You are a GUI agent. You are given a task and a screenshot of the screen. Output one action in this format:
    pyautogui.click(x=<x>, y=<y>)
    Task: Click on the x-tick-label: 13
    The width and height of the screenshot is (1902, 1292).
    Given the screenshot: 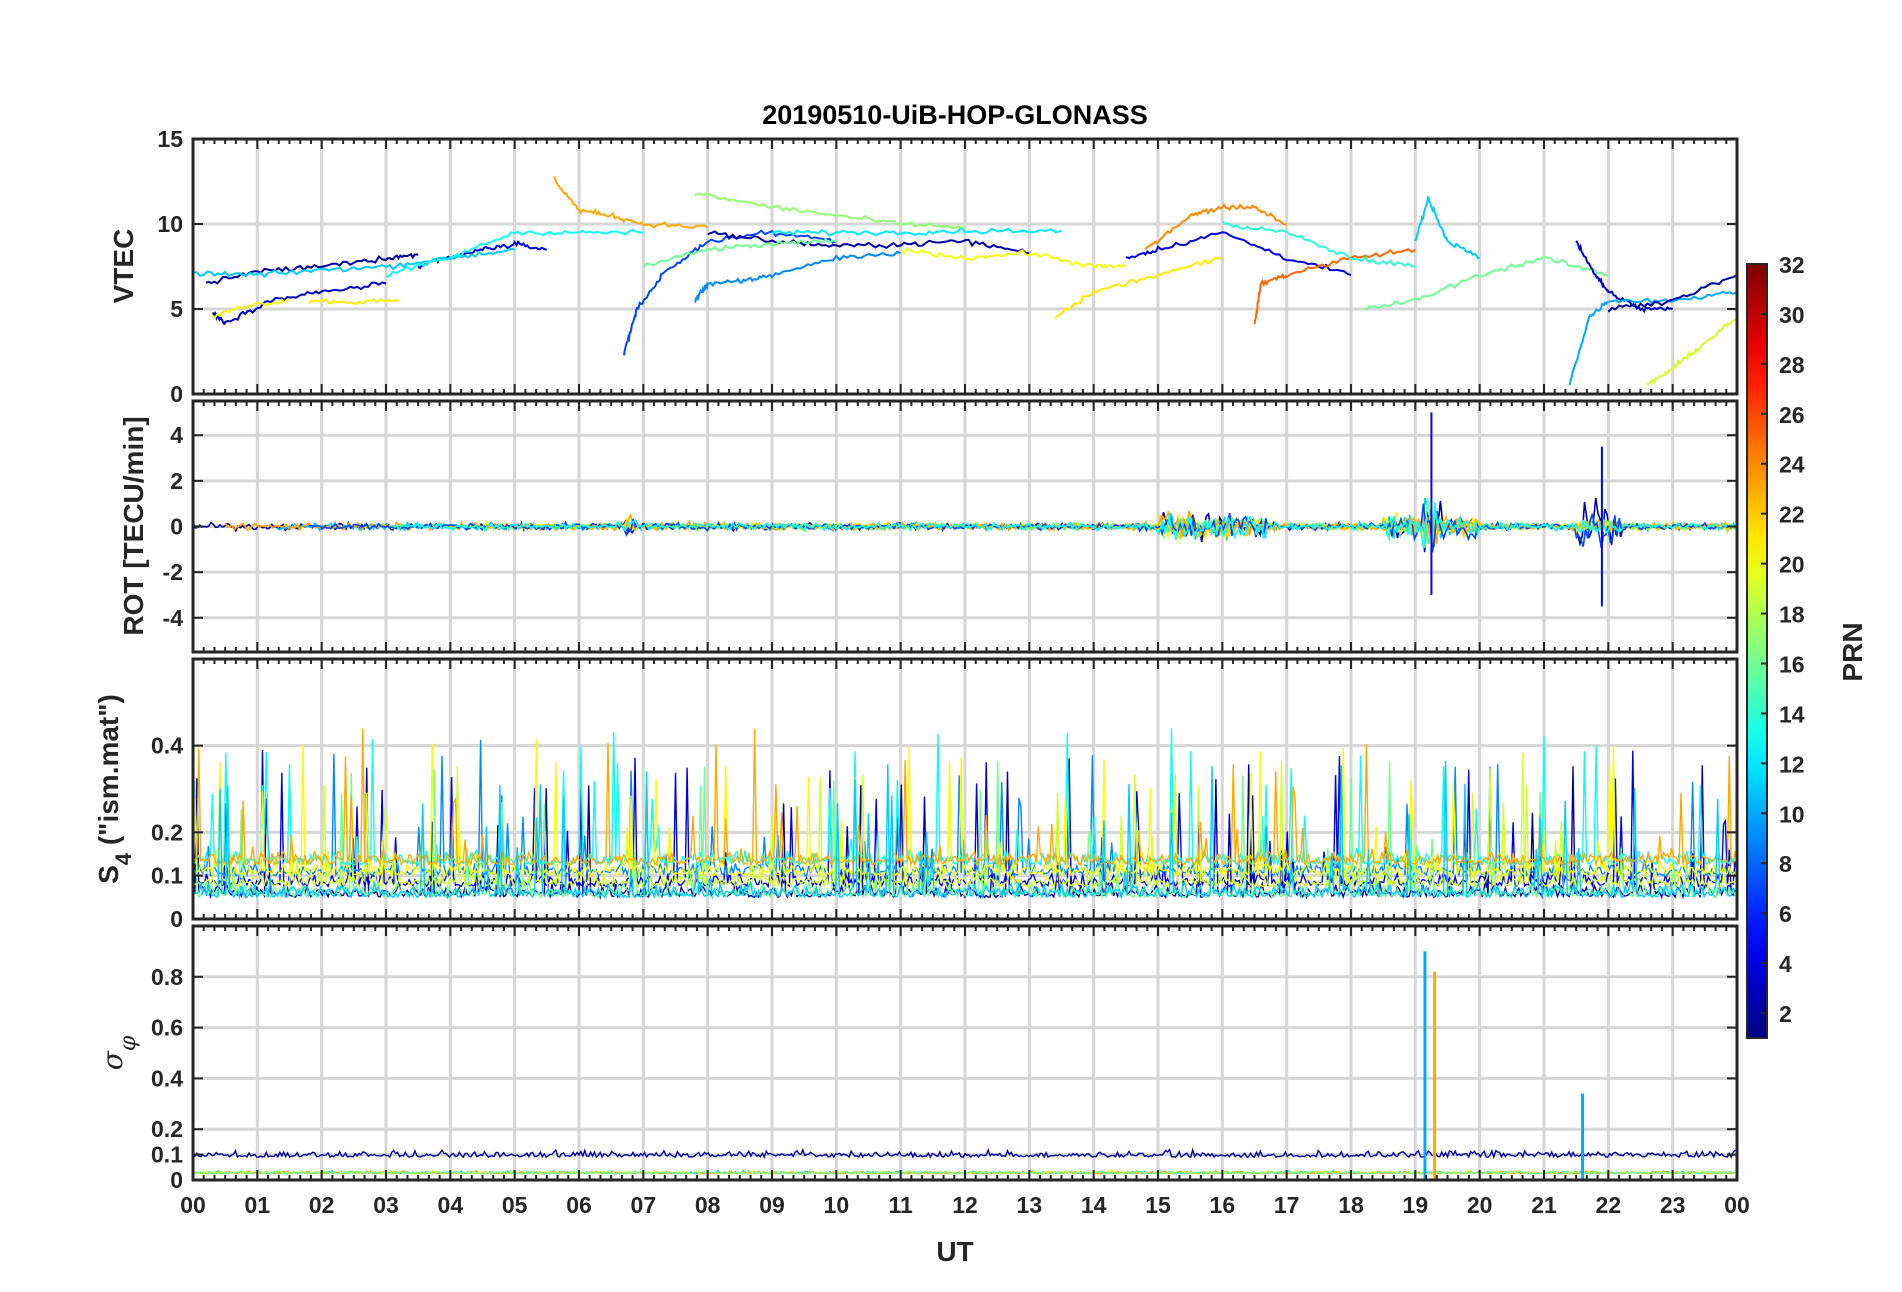 What is the action you would take?
    pyautogui.click(x=1030, y=1205)
    